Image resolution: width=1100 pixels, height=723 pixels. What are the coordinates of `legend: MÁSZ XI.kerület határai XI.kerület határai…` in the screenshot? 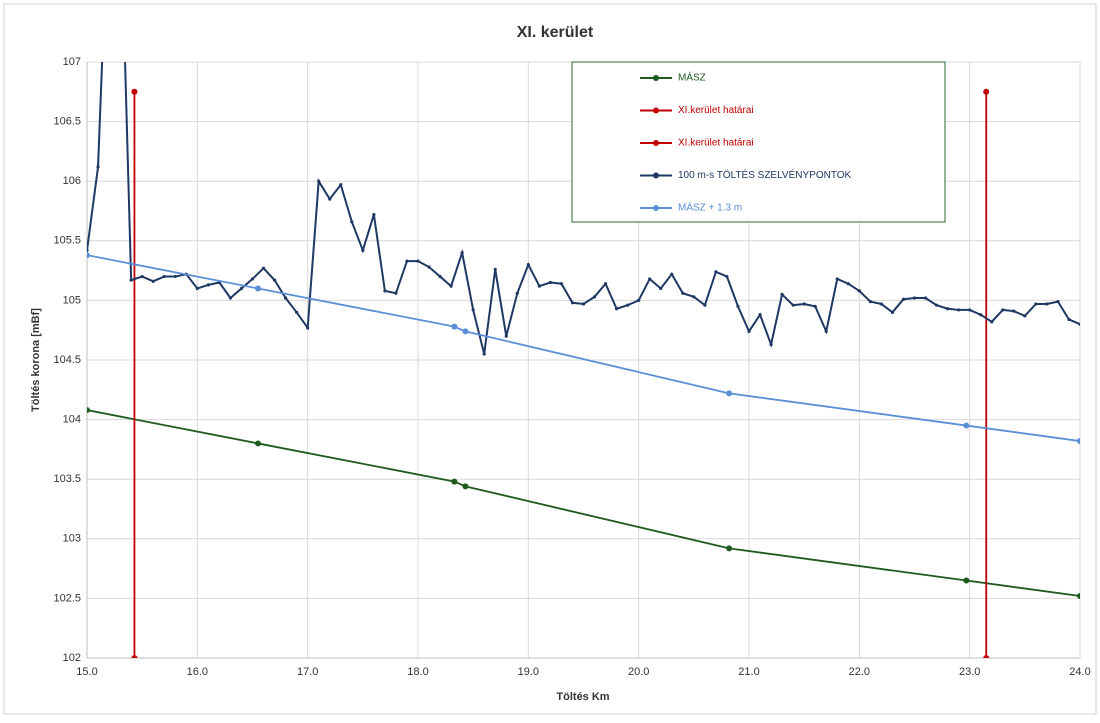 It's located at (758, 142).